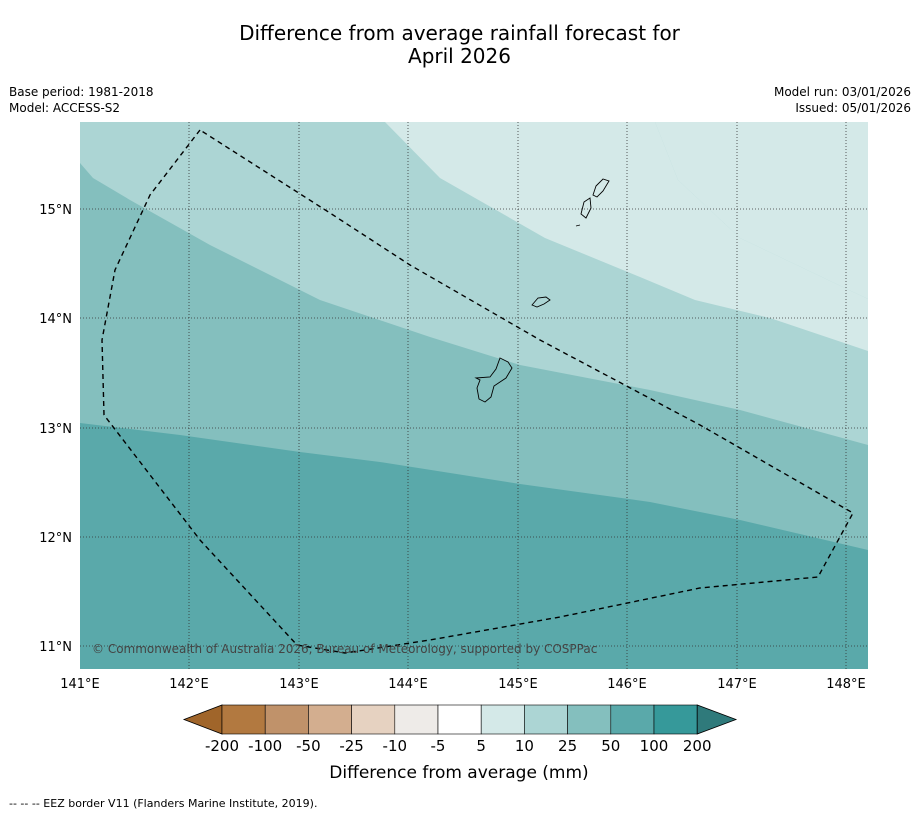 Image resolution: width=919 pixels, height=816 pixels. What do you see at coordinates (518, 684) in the screenshot?
I see `lon-label: 145°E` at bounding box center [518, 684].